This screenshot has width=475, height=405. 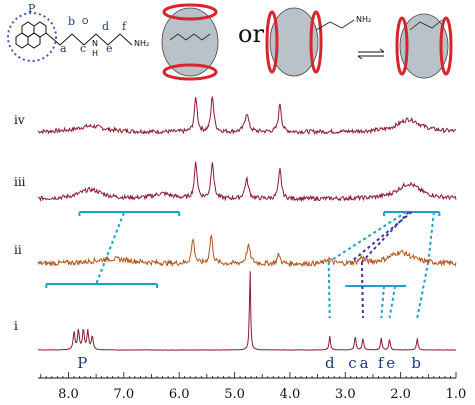 What do you see at coordinates (371, 54) in the screenshot?
I see `equilibrium-arrows` at bounding box center [371, 54].